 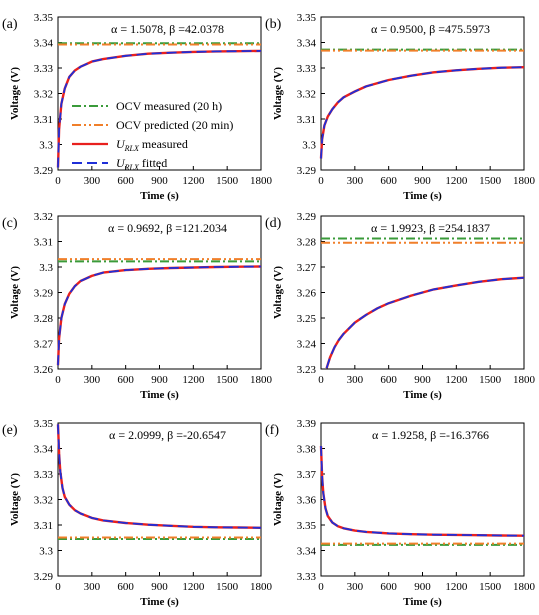 What do you see at coordinates (273, 24) in the screenshot?
I see `panel-label: (b)` at bounding box center [273, 24].